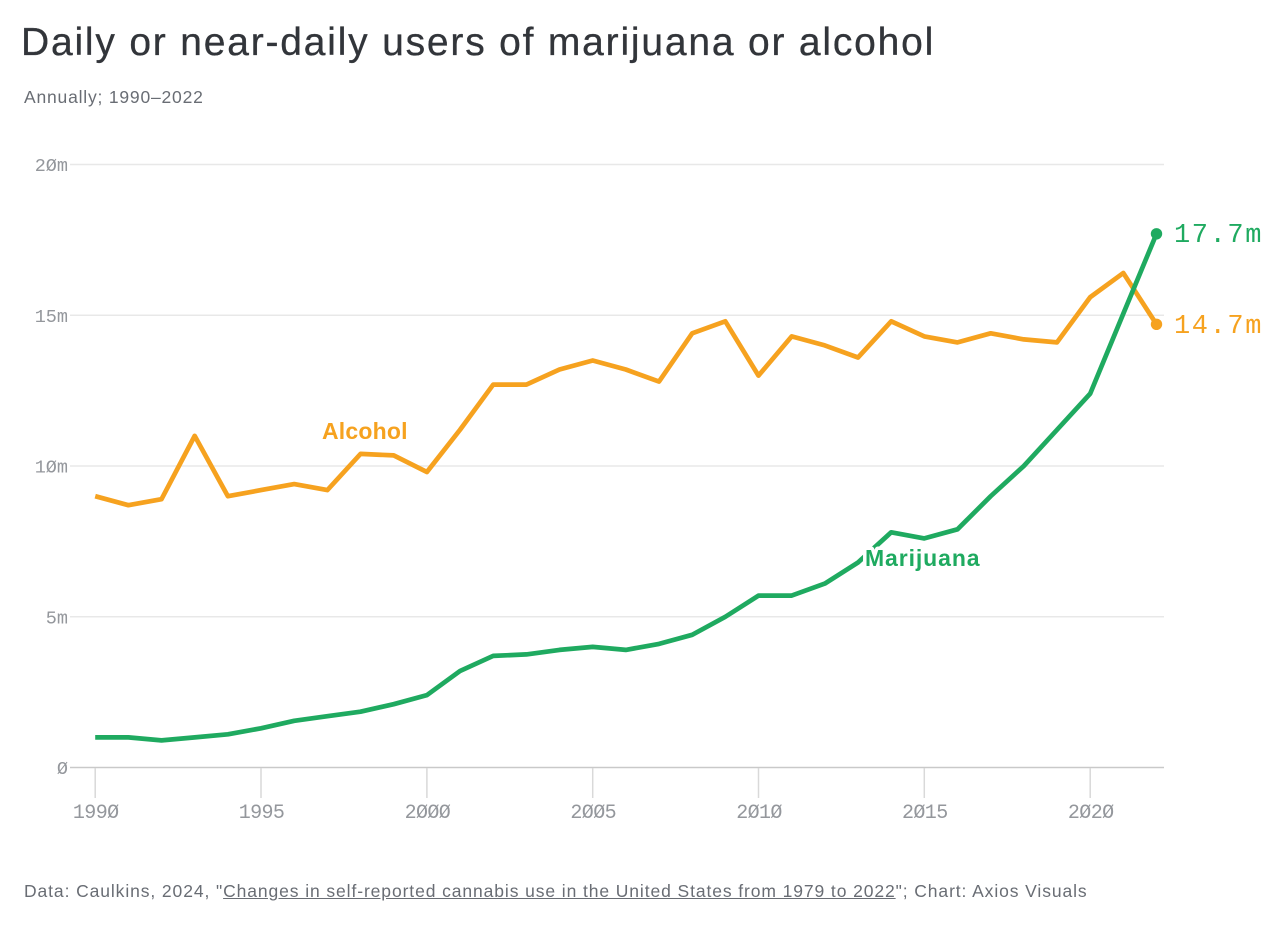 The image size is (1280, 928). Describe the element at coordinates (1091, 813) in the screenshot. I see `svg-text: 2Ø2Ø` at that location.